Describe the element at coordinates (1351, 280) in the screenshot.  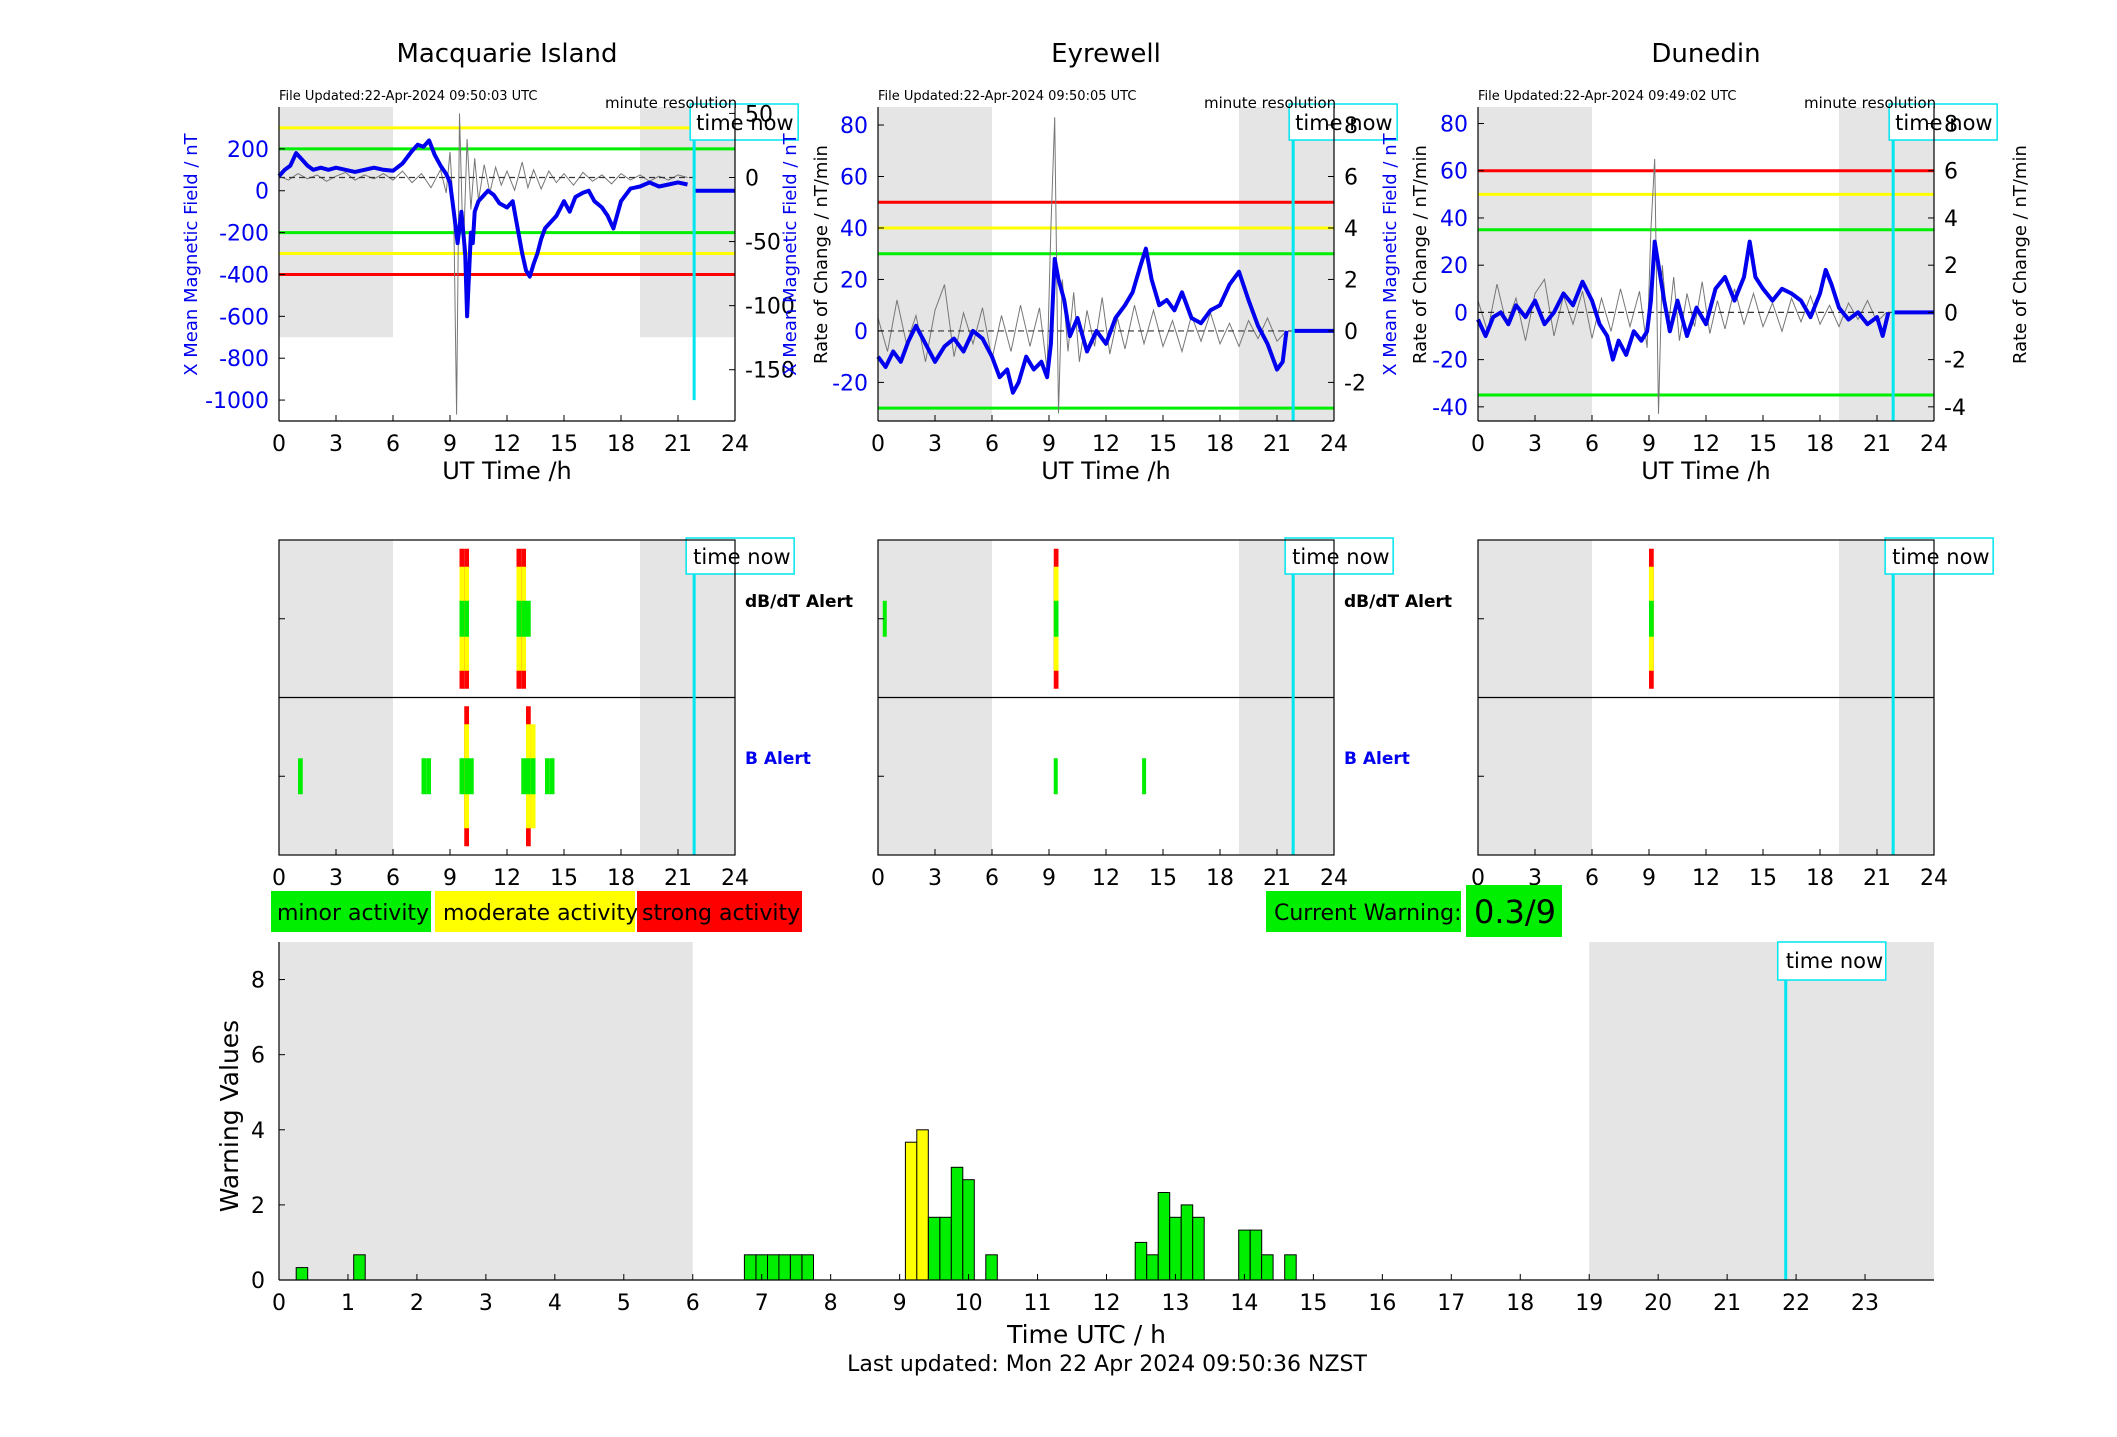
I see `eyrewell-y-right-tick-label: 2` at that location.